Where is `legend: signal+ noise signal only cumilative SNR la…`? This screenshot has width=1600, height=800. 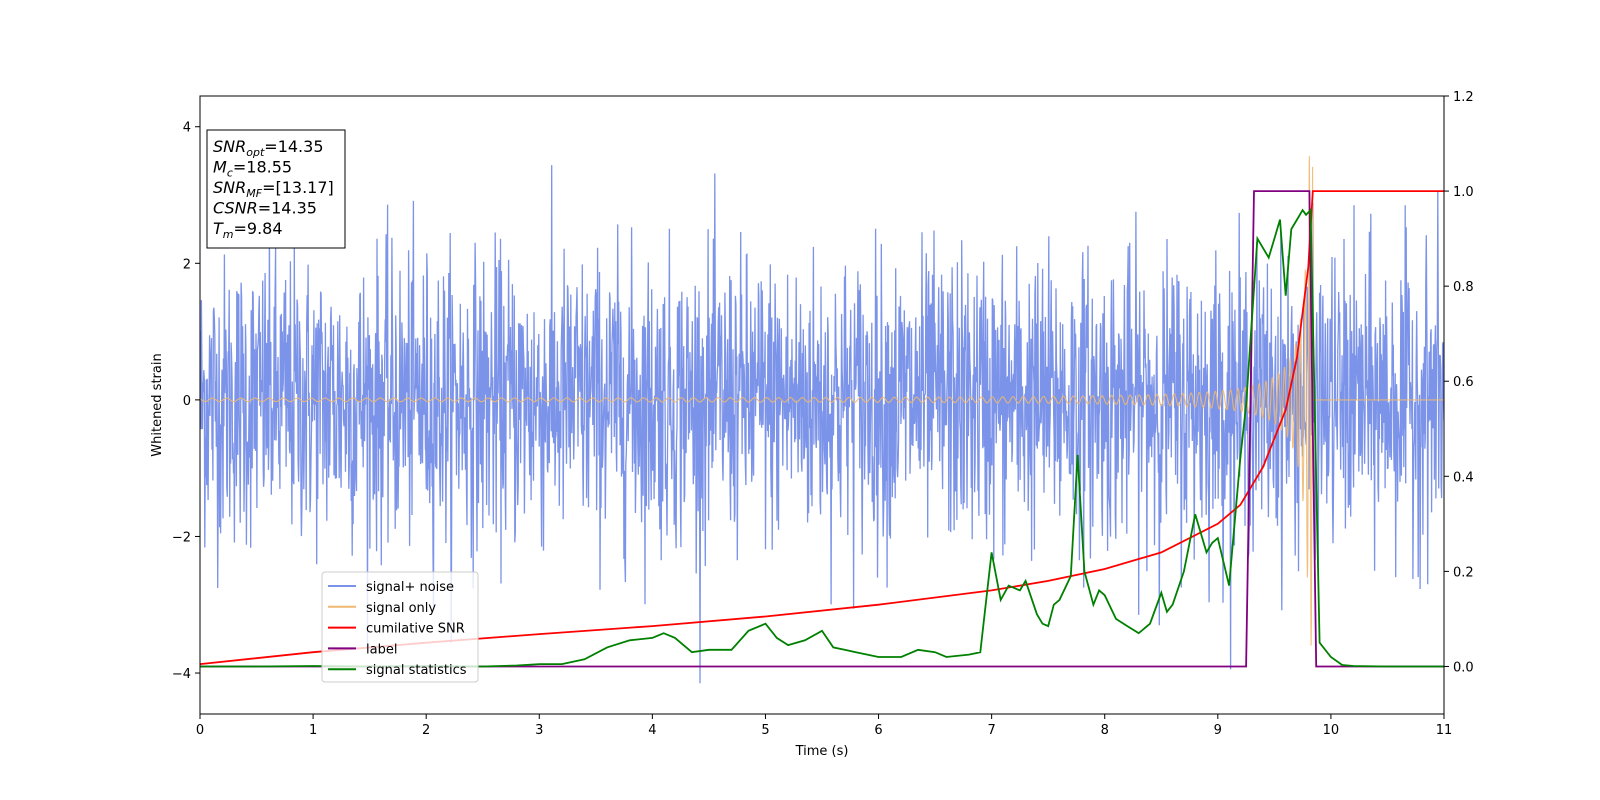
legend: signal+ noise signal only cumilative SNR la… is located at coordinates (400, 627).